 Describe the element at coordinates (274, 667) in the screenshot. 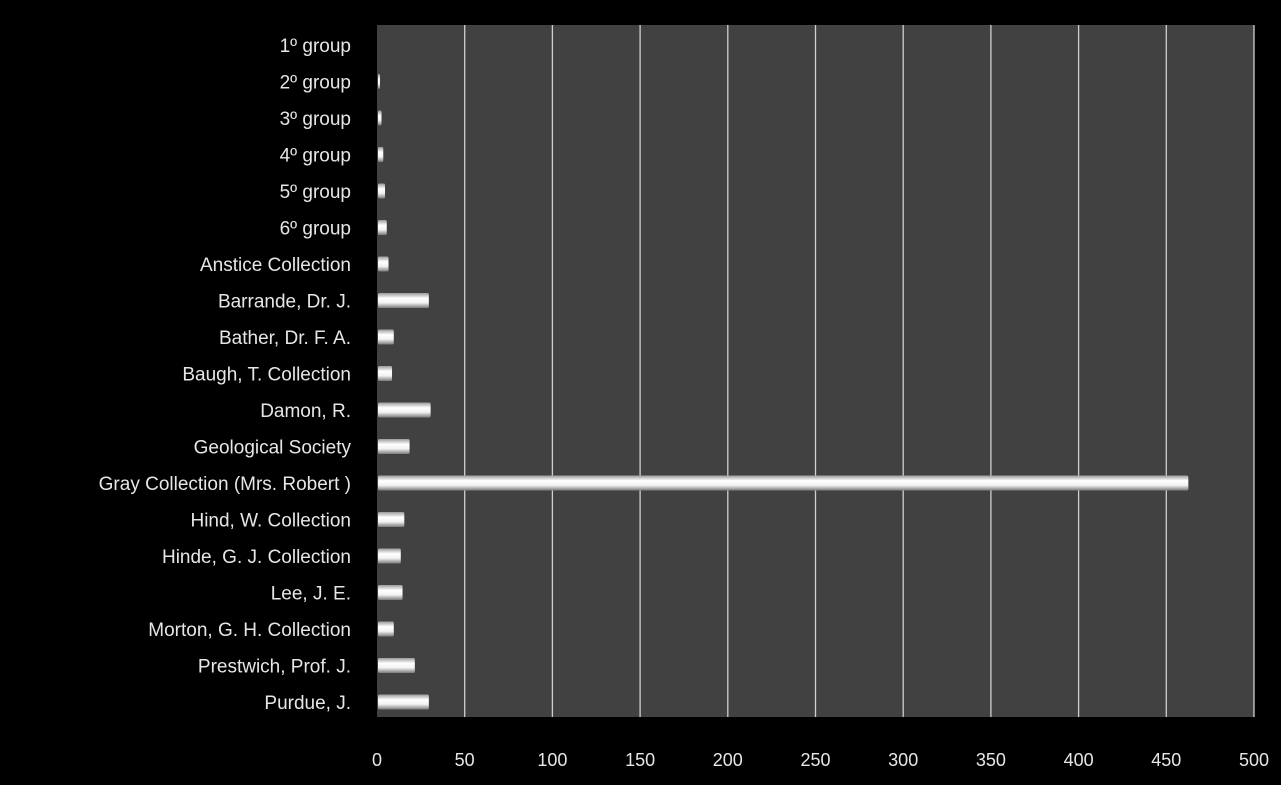

I see `category-label: Prestwich, Prof. J.` at that location.